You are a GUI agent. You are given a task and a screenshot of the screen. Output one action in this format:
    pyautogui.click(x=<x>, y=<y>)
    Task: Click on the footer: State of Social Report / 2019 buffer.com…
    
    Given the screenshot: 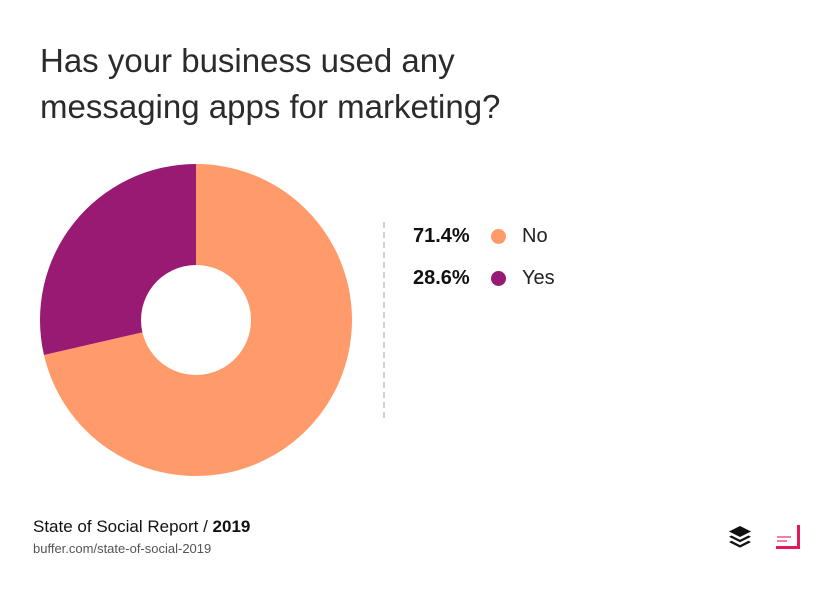 What is the action you would take?
    pyautogui.click(x=141, y=538)
    